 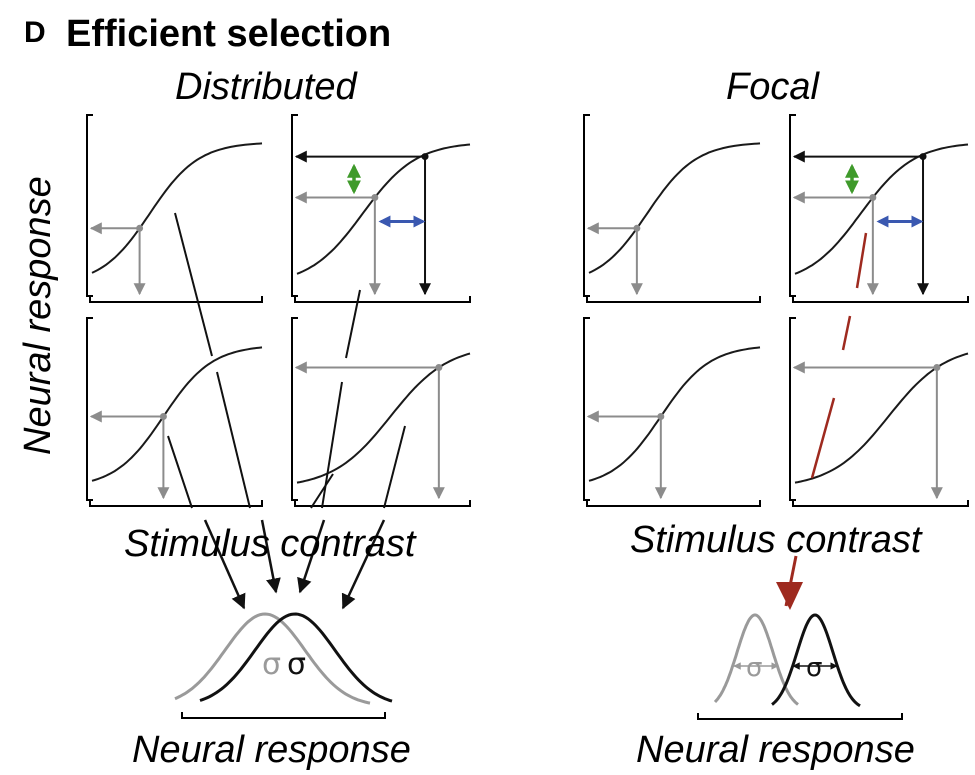 I want to click on focal-bot-right-panel, so click(x=879, y=412).